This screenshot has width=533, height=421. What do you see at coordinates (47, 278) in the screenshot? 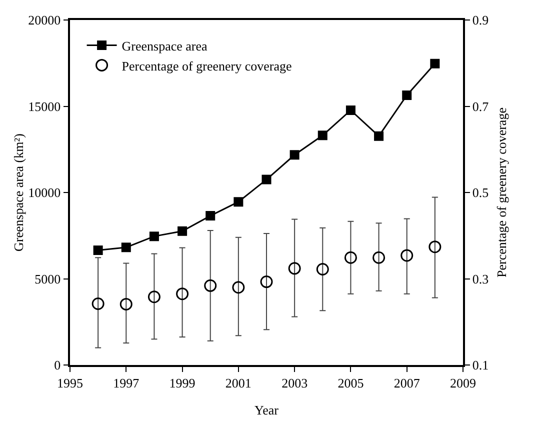
I see `y-tick-label: 5000` at bounding box center [47, 278].